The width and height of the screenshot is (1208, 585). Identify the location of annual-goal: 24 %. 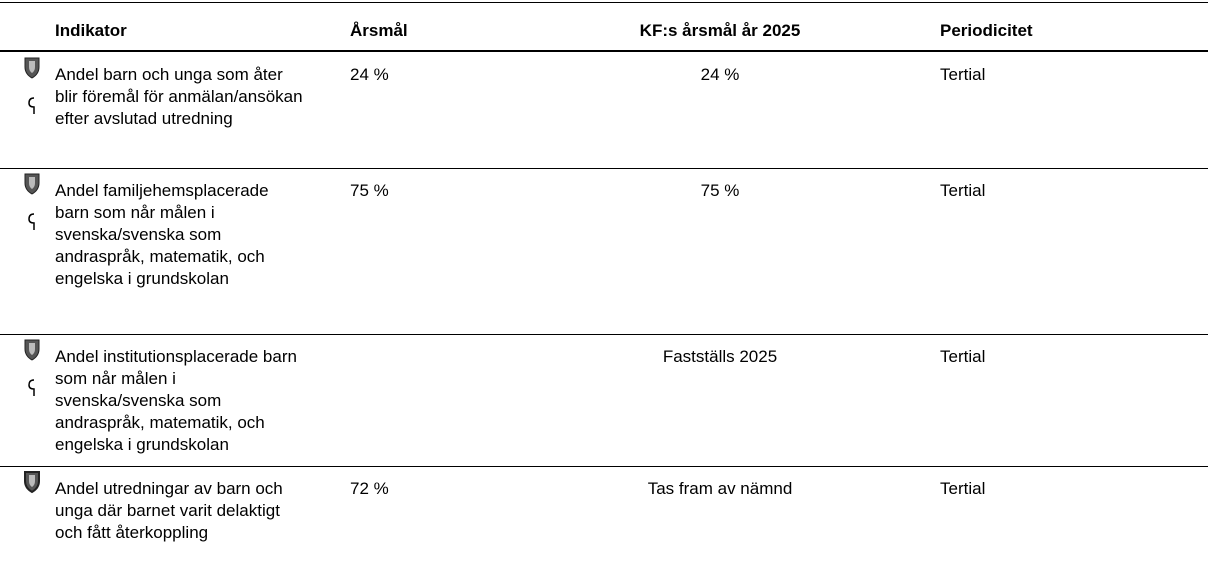
(369, 74).